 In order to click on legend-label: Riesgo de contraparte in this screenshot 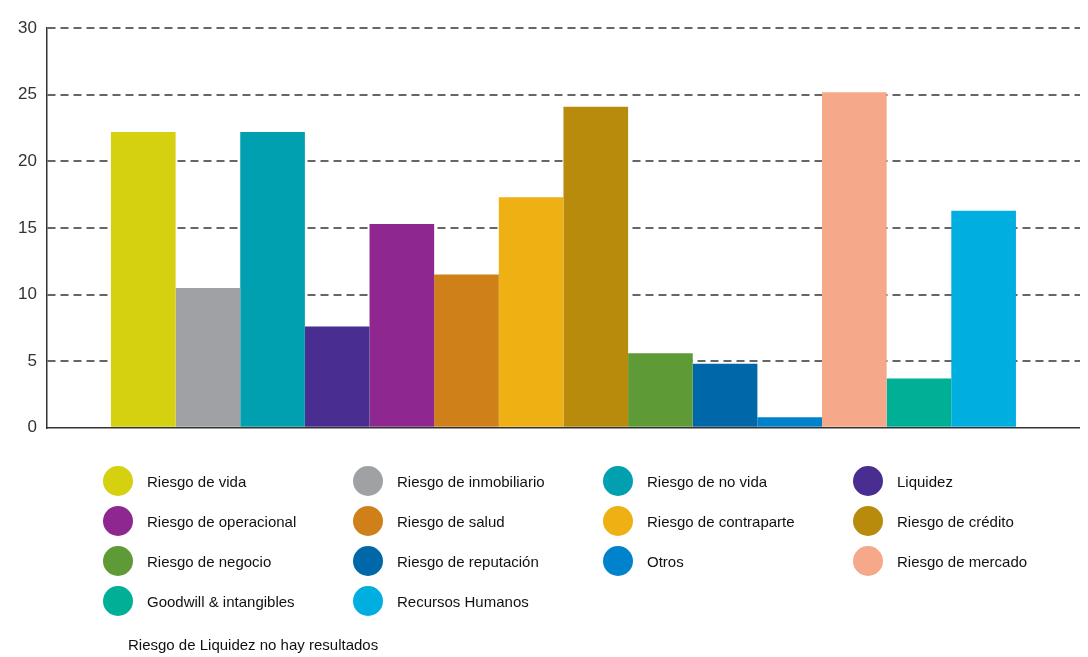, I will do `click(721, 521)`.